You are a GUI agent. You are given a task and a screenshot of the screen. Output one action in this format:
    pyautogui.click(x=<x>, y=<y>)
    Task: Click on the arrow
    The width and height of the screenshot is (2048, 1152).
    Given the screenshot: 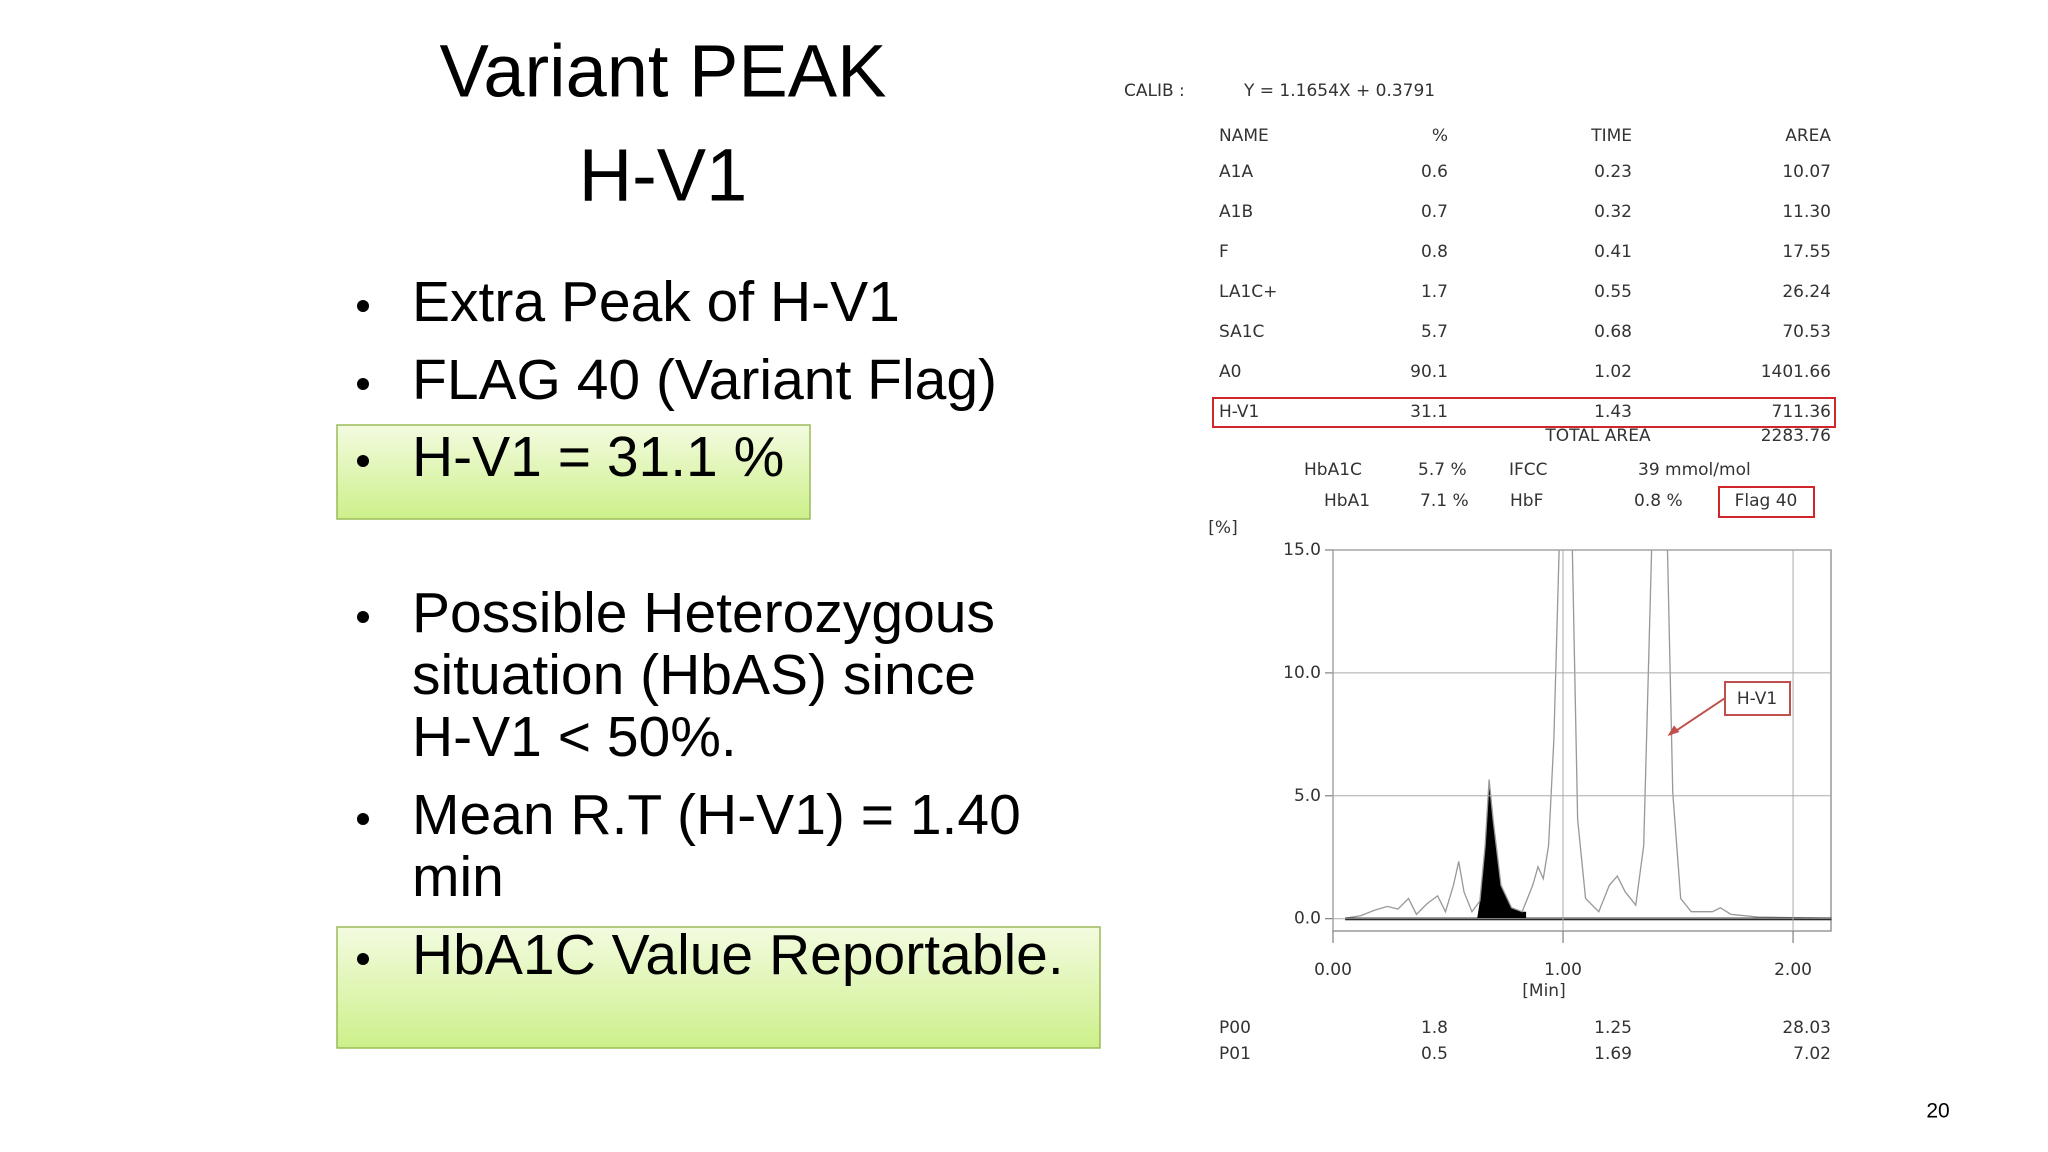 What is the action you would take?
    pyautogui.click(x=1698, y=716)
    